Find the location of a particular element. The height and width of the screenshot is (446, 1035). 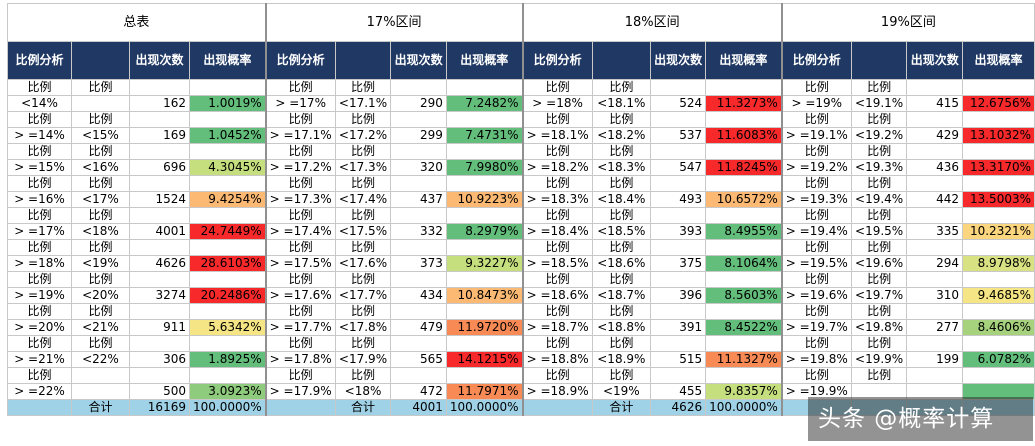

probability-cell: 10.6572% is located at coordinates (744, 199).